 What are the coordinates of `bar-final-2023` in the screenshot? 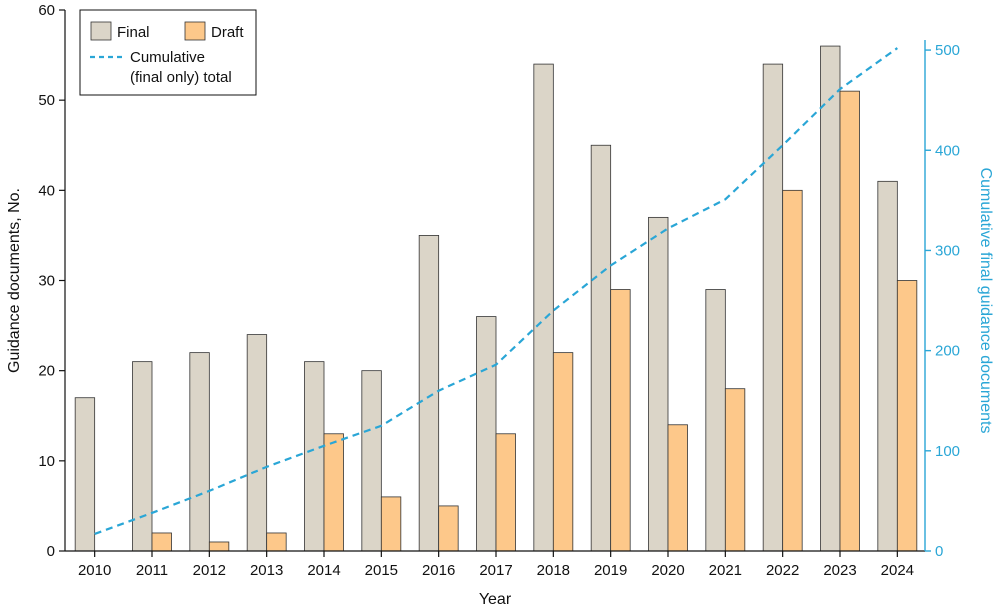 It's located at (830, 298).